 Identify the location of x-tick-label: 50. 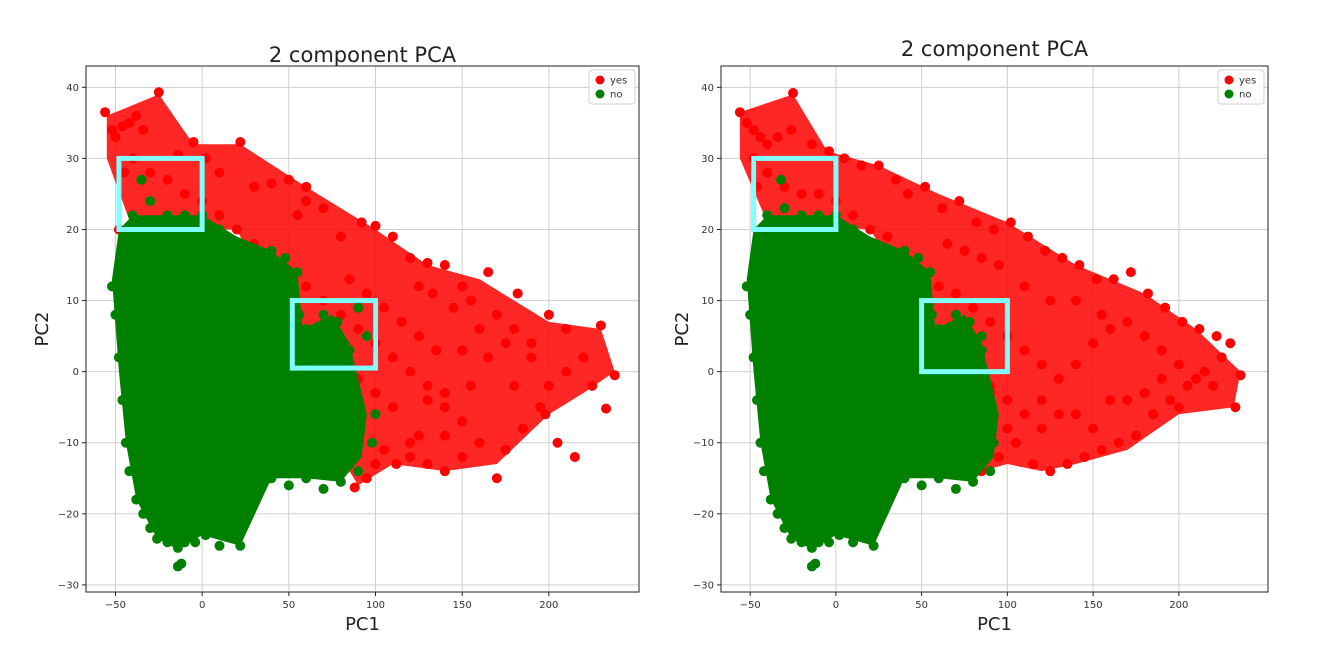
(921, 605).